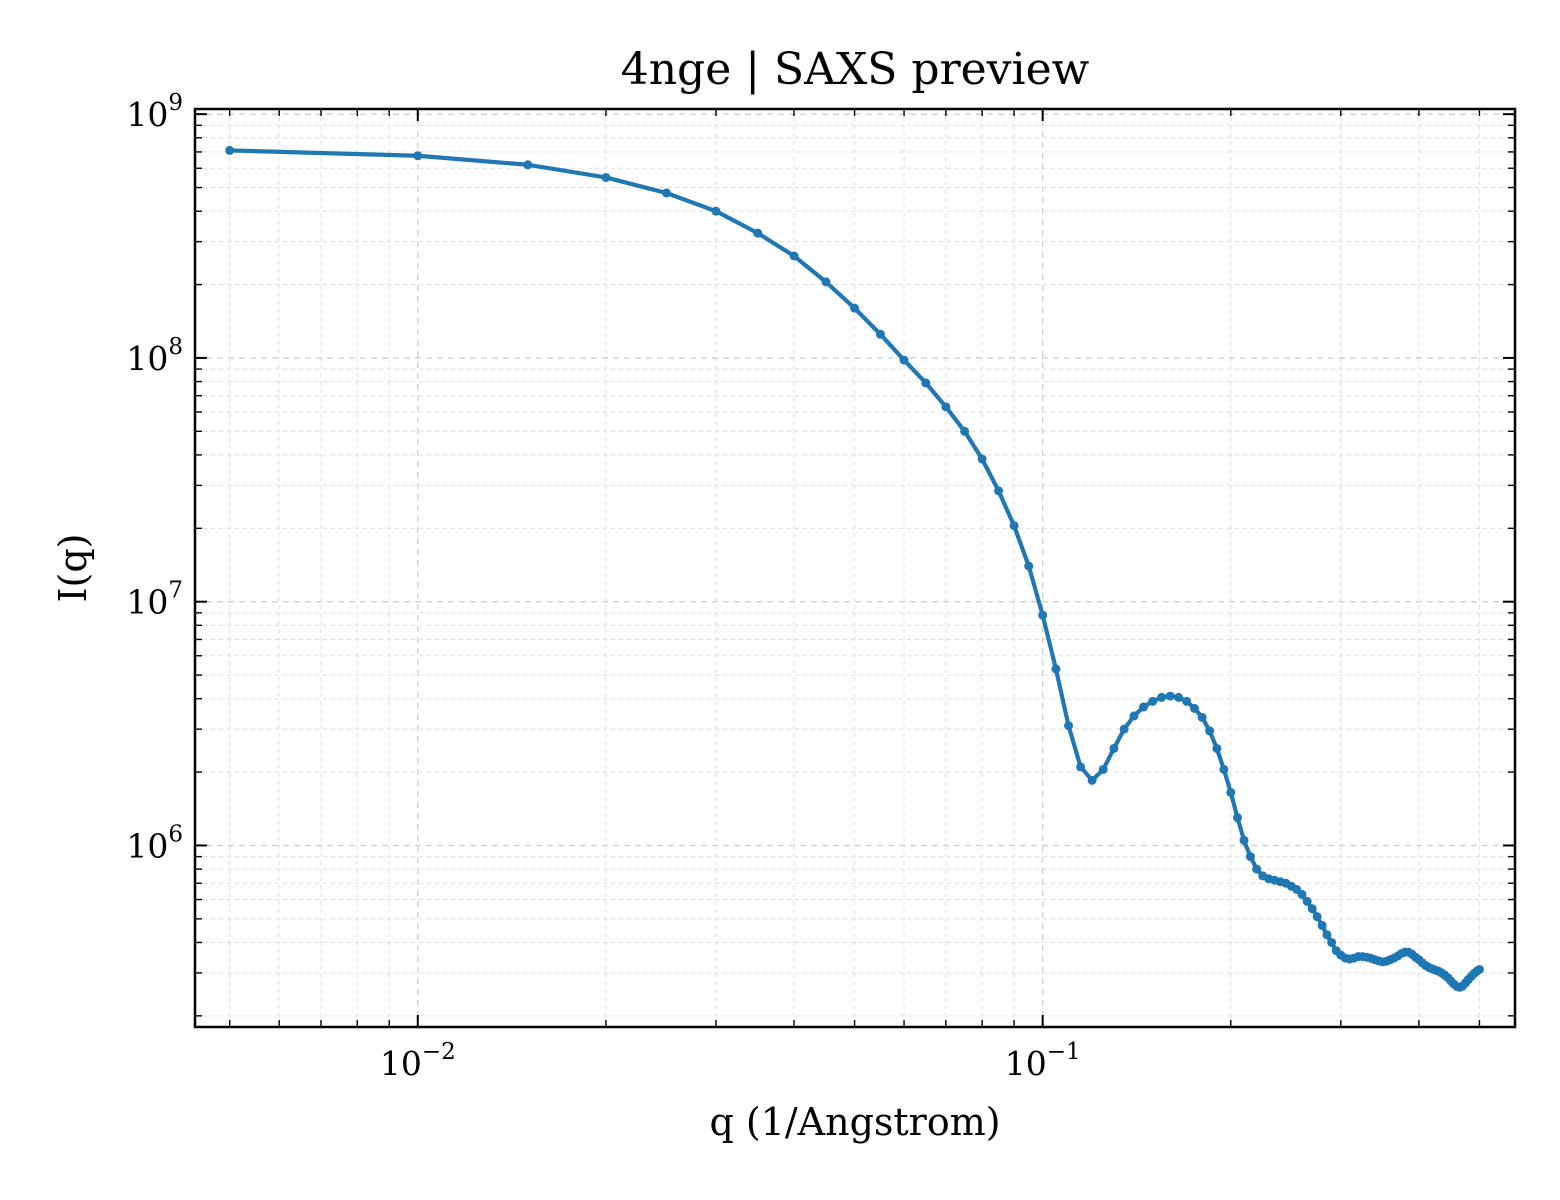 This screenshot has width=1560, height=1200. I want to click on x-axis-label: q (1/Angstrom), so click(854, 1122).